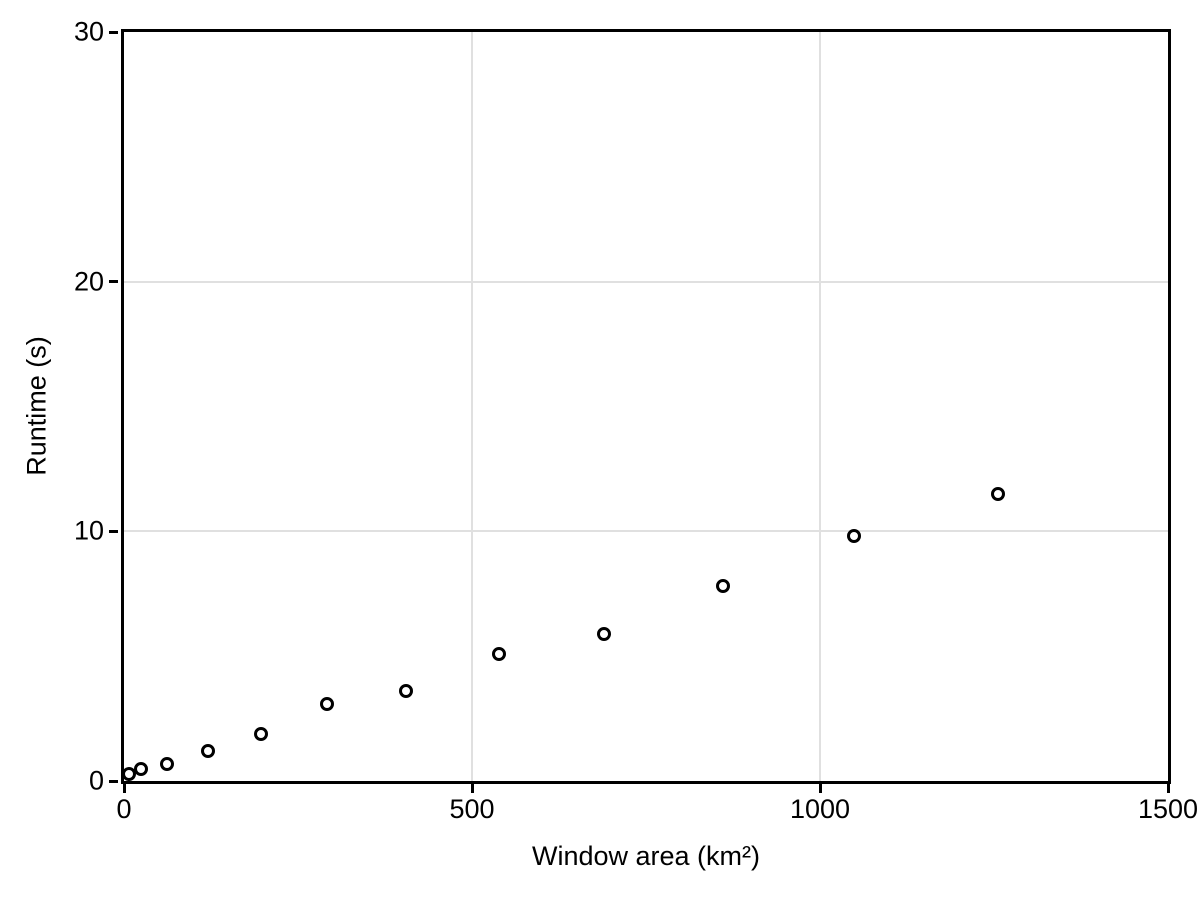  What do you see at coordinates (36, 406) in the screenshot?
I see `y-axis-label: Runtime (s)` at bounding box center [36, 406].